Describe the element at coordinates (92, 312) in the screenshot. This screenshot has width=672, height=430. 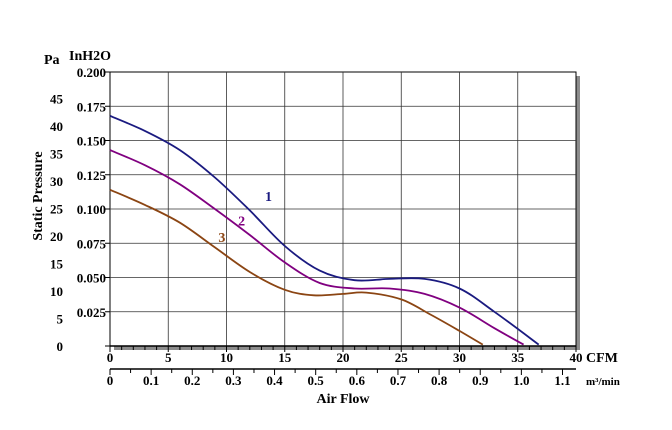
I see `y-tick-label-inh2o: 0.025` at that location.